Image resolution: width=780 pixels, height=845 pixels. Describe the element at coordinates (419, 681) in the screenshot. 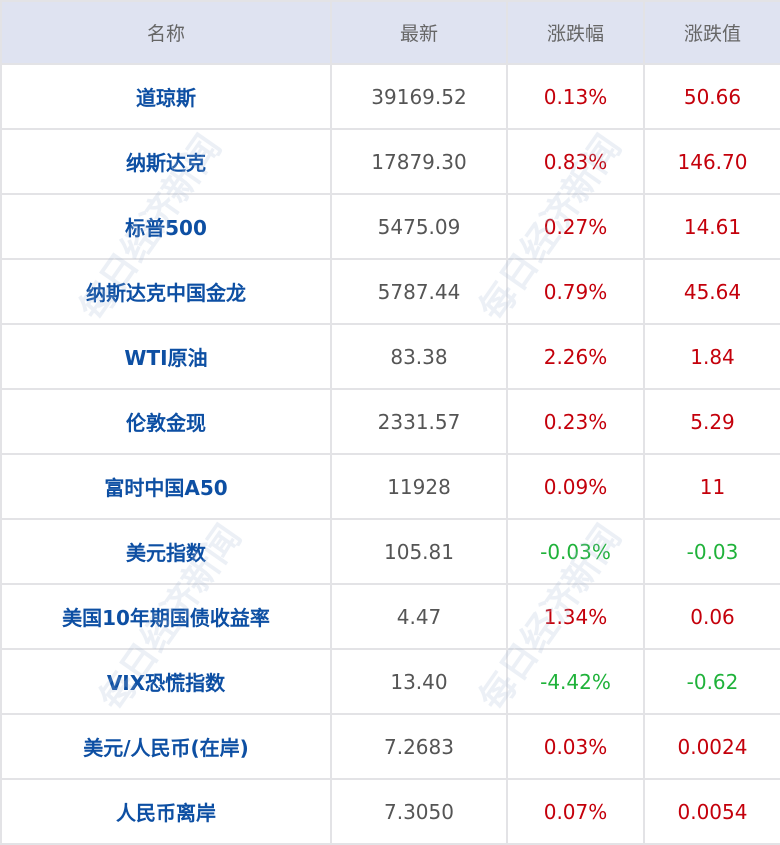

I see `last-cell: 13.40` at that location.